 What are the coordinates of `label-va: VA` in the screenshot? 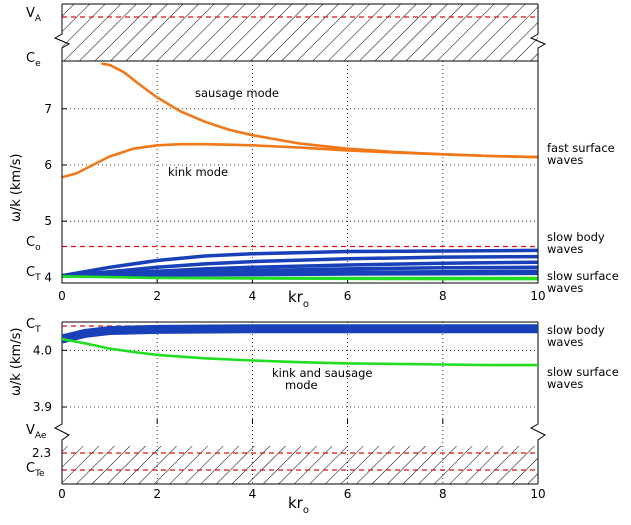 It's located at (34, 15).